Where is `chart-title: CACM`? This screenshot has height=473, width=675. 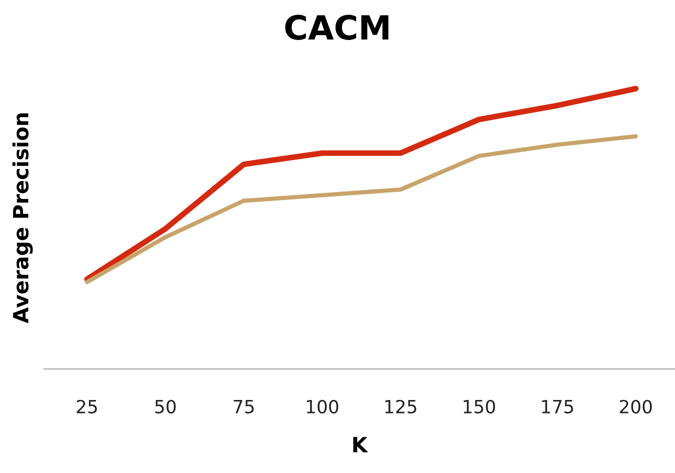 chart-title: CACM is located at coordinates (336, 27).